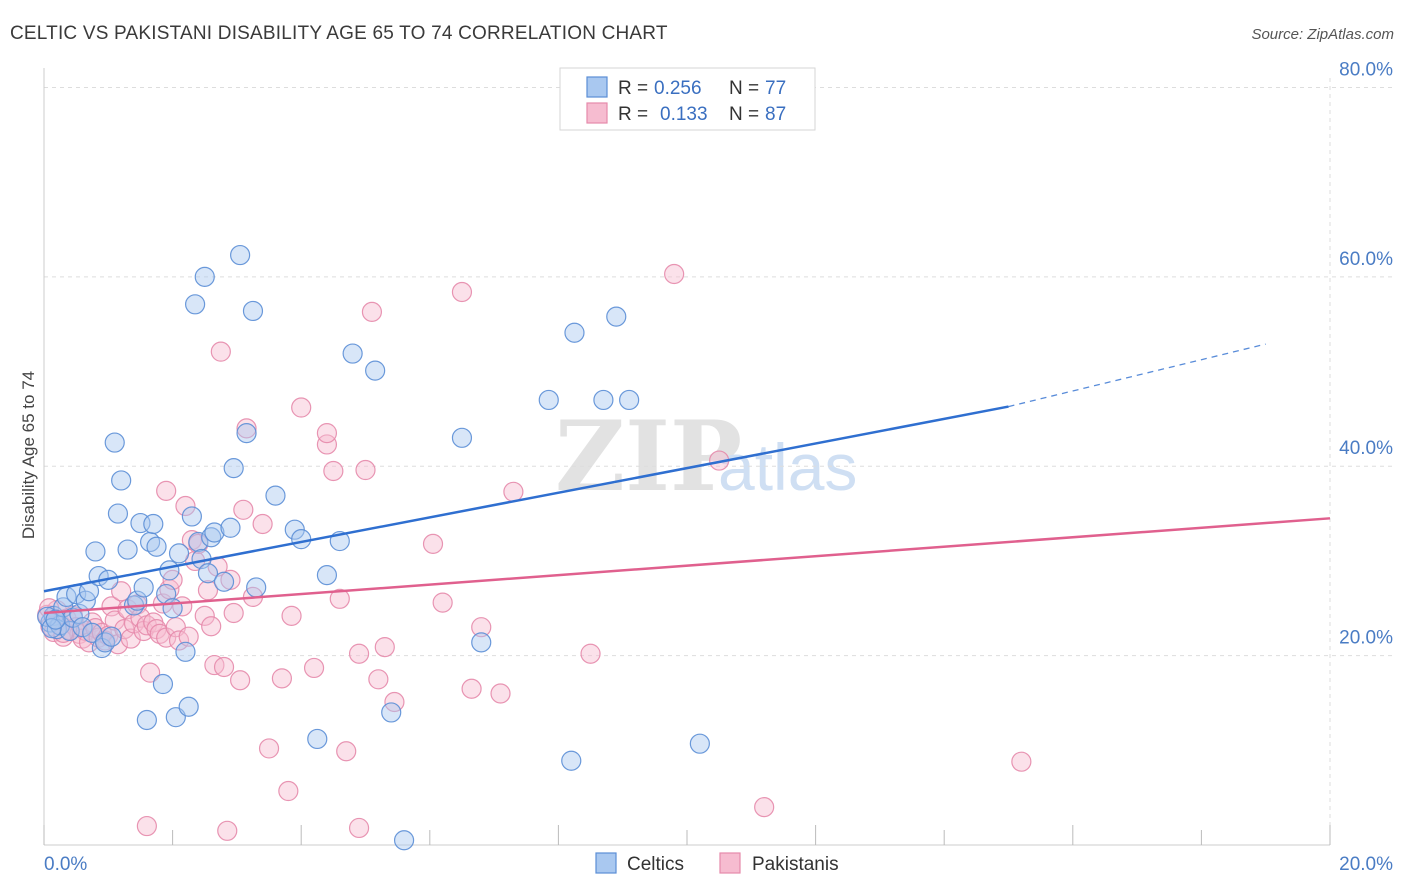  Describe the element at coordinates (795, 864) in the screenshot. I see `bottom-legend-pakistanis: Pakistanis` at that location.